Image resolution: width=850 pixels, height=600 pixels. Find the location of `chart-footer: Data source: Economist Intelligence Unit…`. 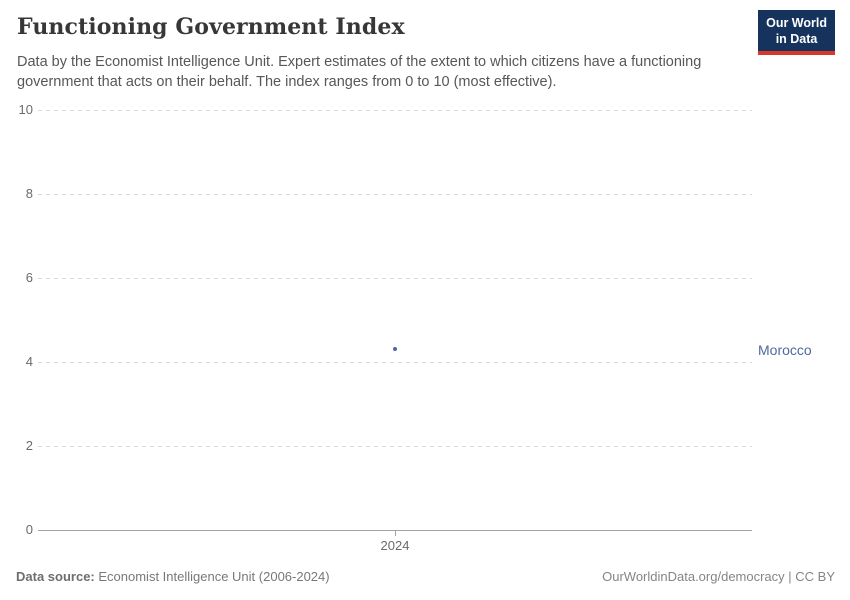

chart-footer: Data source: Economist Intelligence Unit… is located at coordinates (425, 576).